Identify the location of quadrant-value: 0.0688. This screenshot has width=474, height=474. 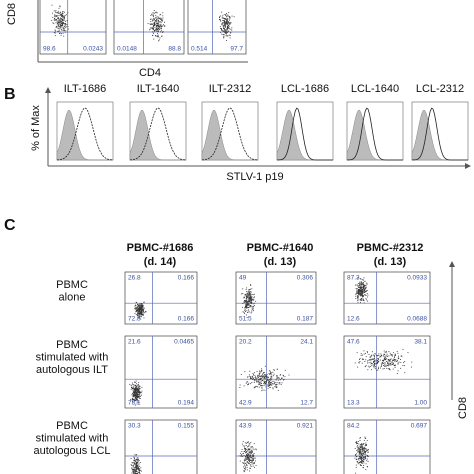
(417, 319).